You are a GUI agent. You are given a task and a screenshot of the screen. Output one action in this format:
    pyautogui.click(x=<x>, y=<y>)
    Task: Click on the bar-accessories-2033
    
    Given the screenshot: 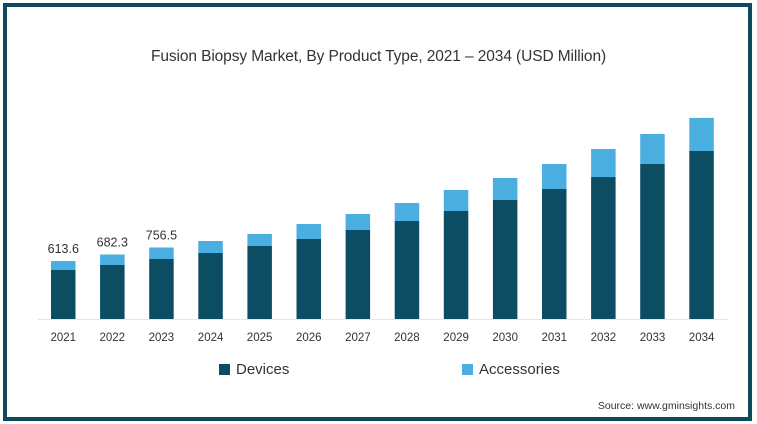 What is the action you would take?
    pyautogui.click(x=652, y=149)
    